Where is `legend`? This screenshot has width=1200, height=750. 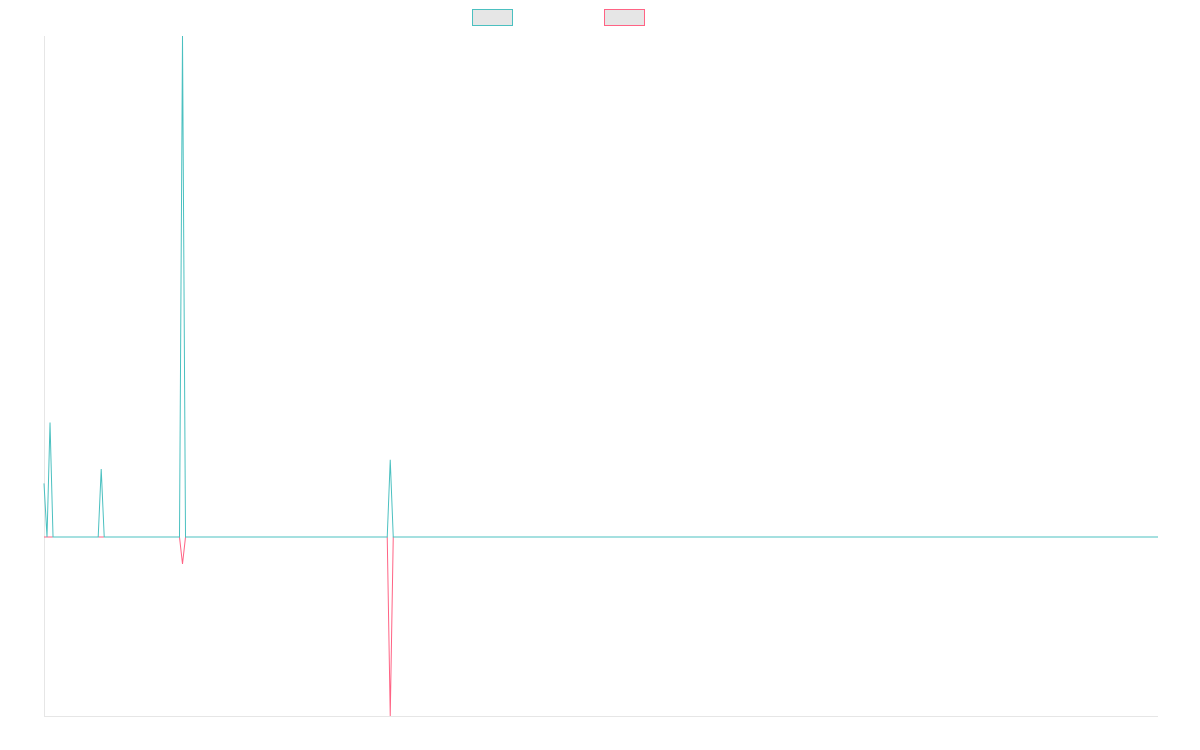 legend is located at coordinates (558, 17).